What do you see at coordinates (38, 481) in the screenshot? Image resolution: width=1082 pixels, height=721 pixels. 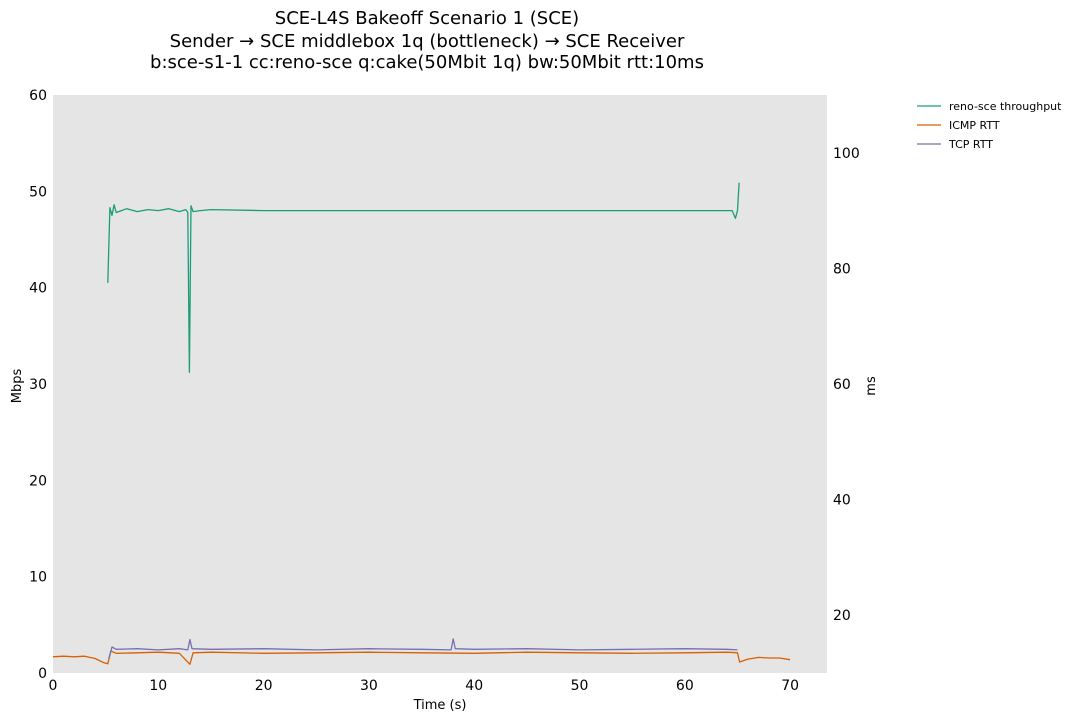 I see `y-tick-label: 20` at bounding box center [38, 481].